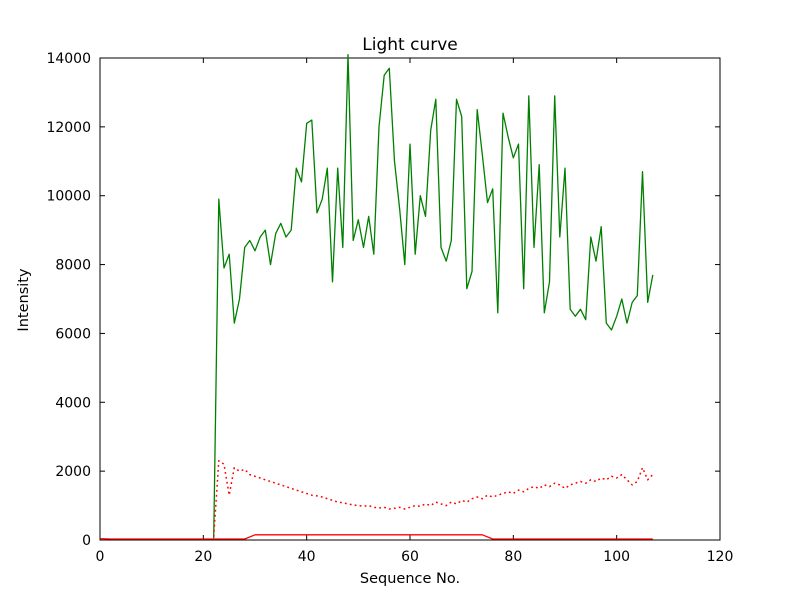 The image size is (800, 600). What do you see at coordinates (68, 128) in the screenshot?
I see `y-tick-label: 12000` at bounding box center [68, 128].